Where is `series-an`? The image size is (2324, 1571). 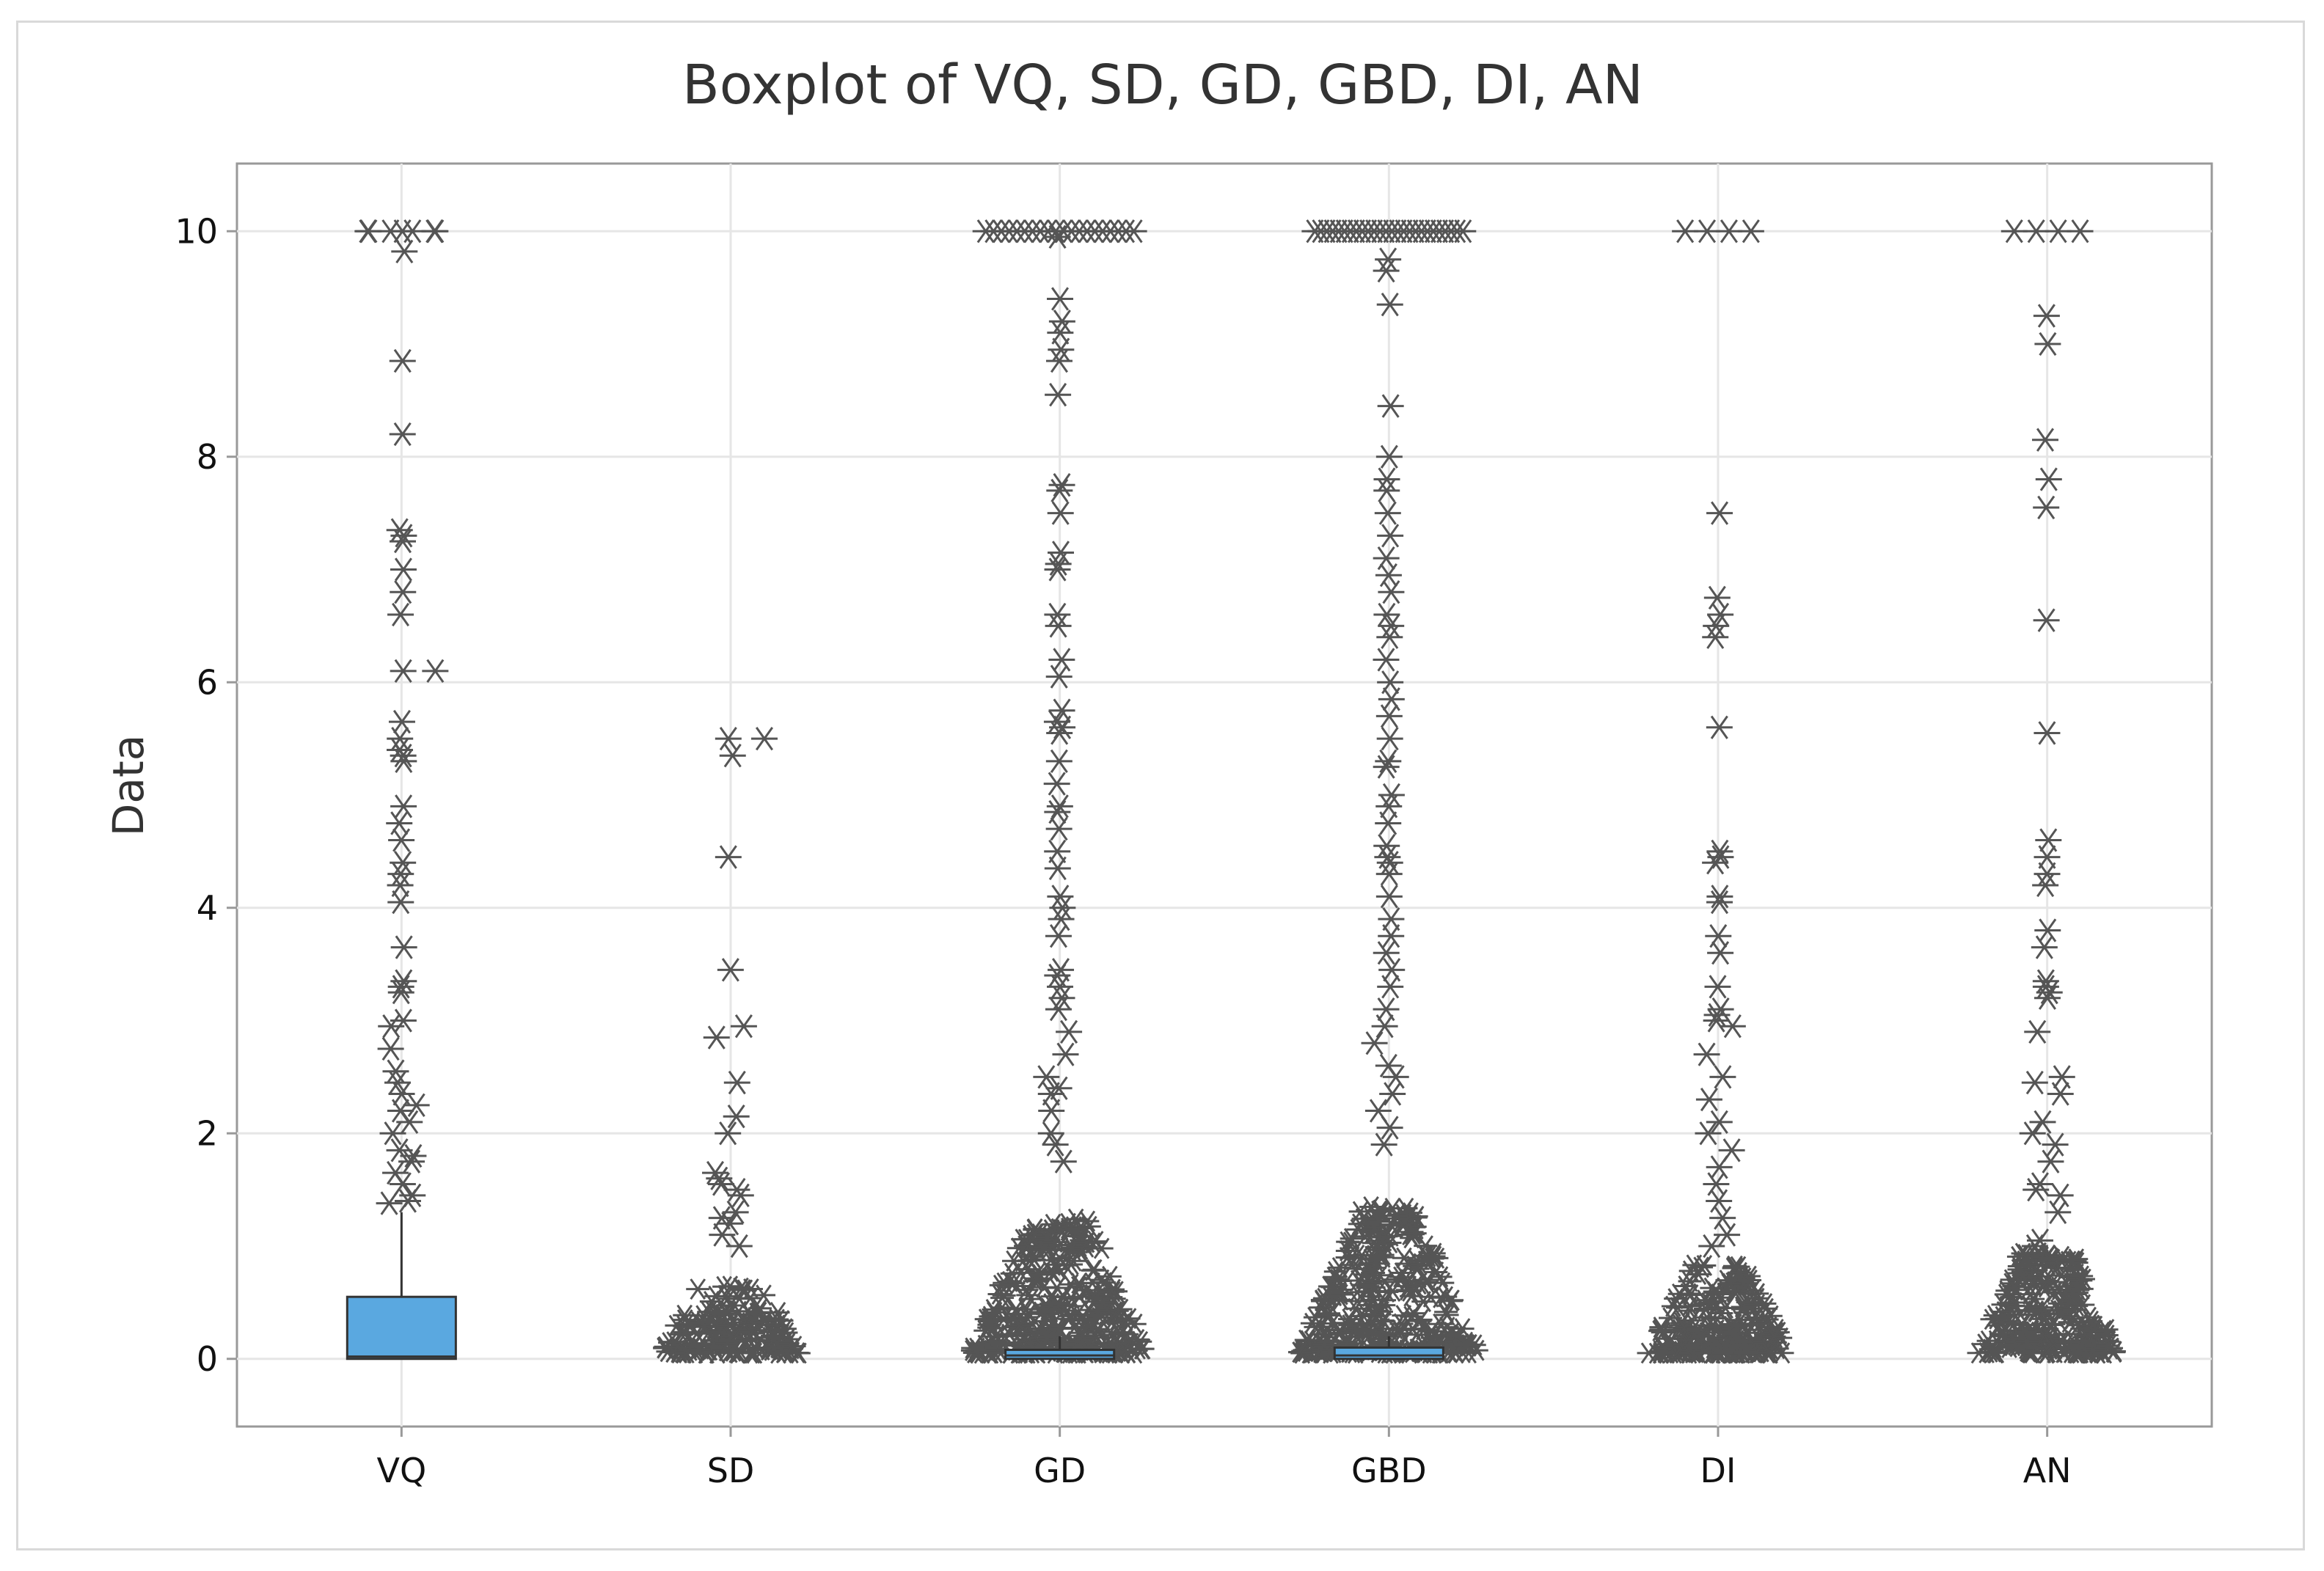 series-an is located at coordinates (2046, 791).